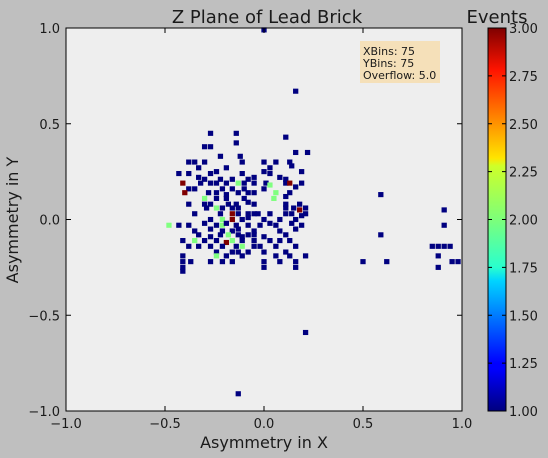 The width and height of the screenshot is (548, 458). What do you see at coordinates (497, 17) in the screenshot?
I see `colorbar-label: Events` at bounding box center [497, 17].